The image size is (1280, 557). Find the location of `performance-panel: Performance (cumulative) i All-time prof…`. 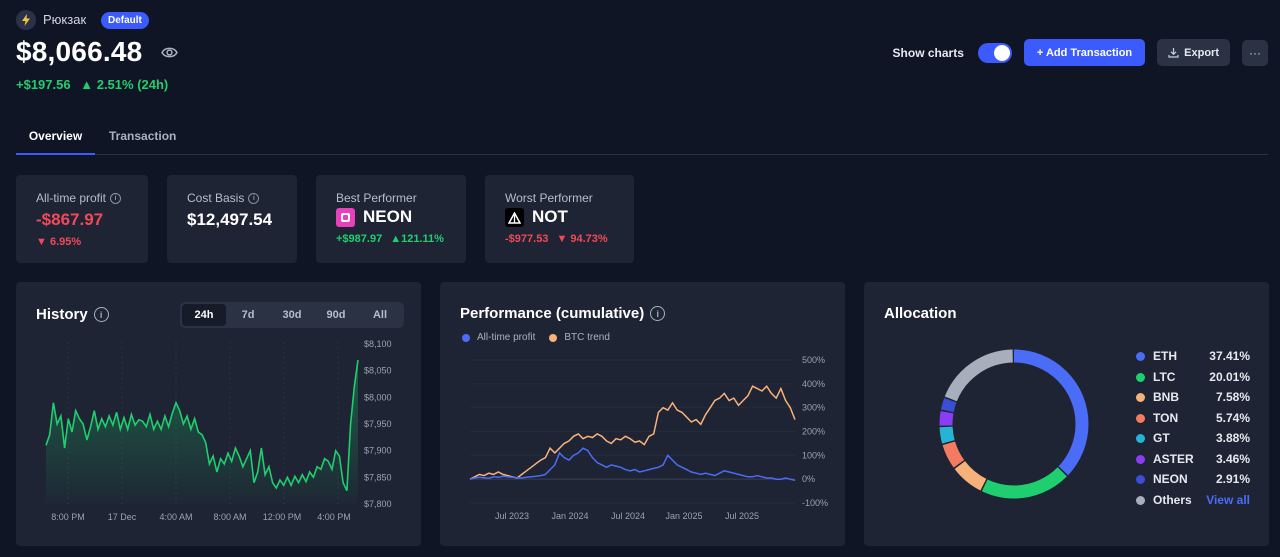

performance-panel: Performance (cumulative) i All-time prof… is located at coordinates (642, 414).